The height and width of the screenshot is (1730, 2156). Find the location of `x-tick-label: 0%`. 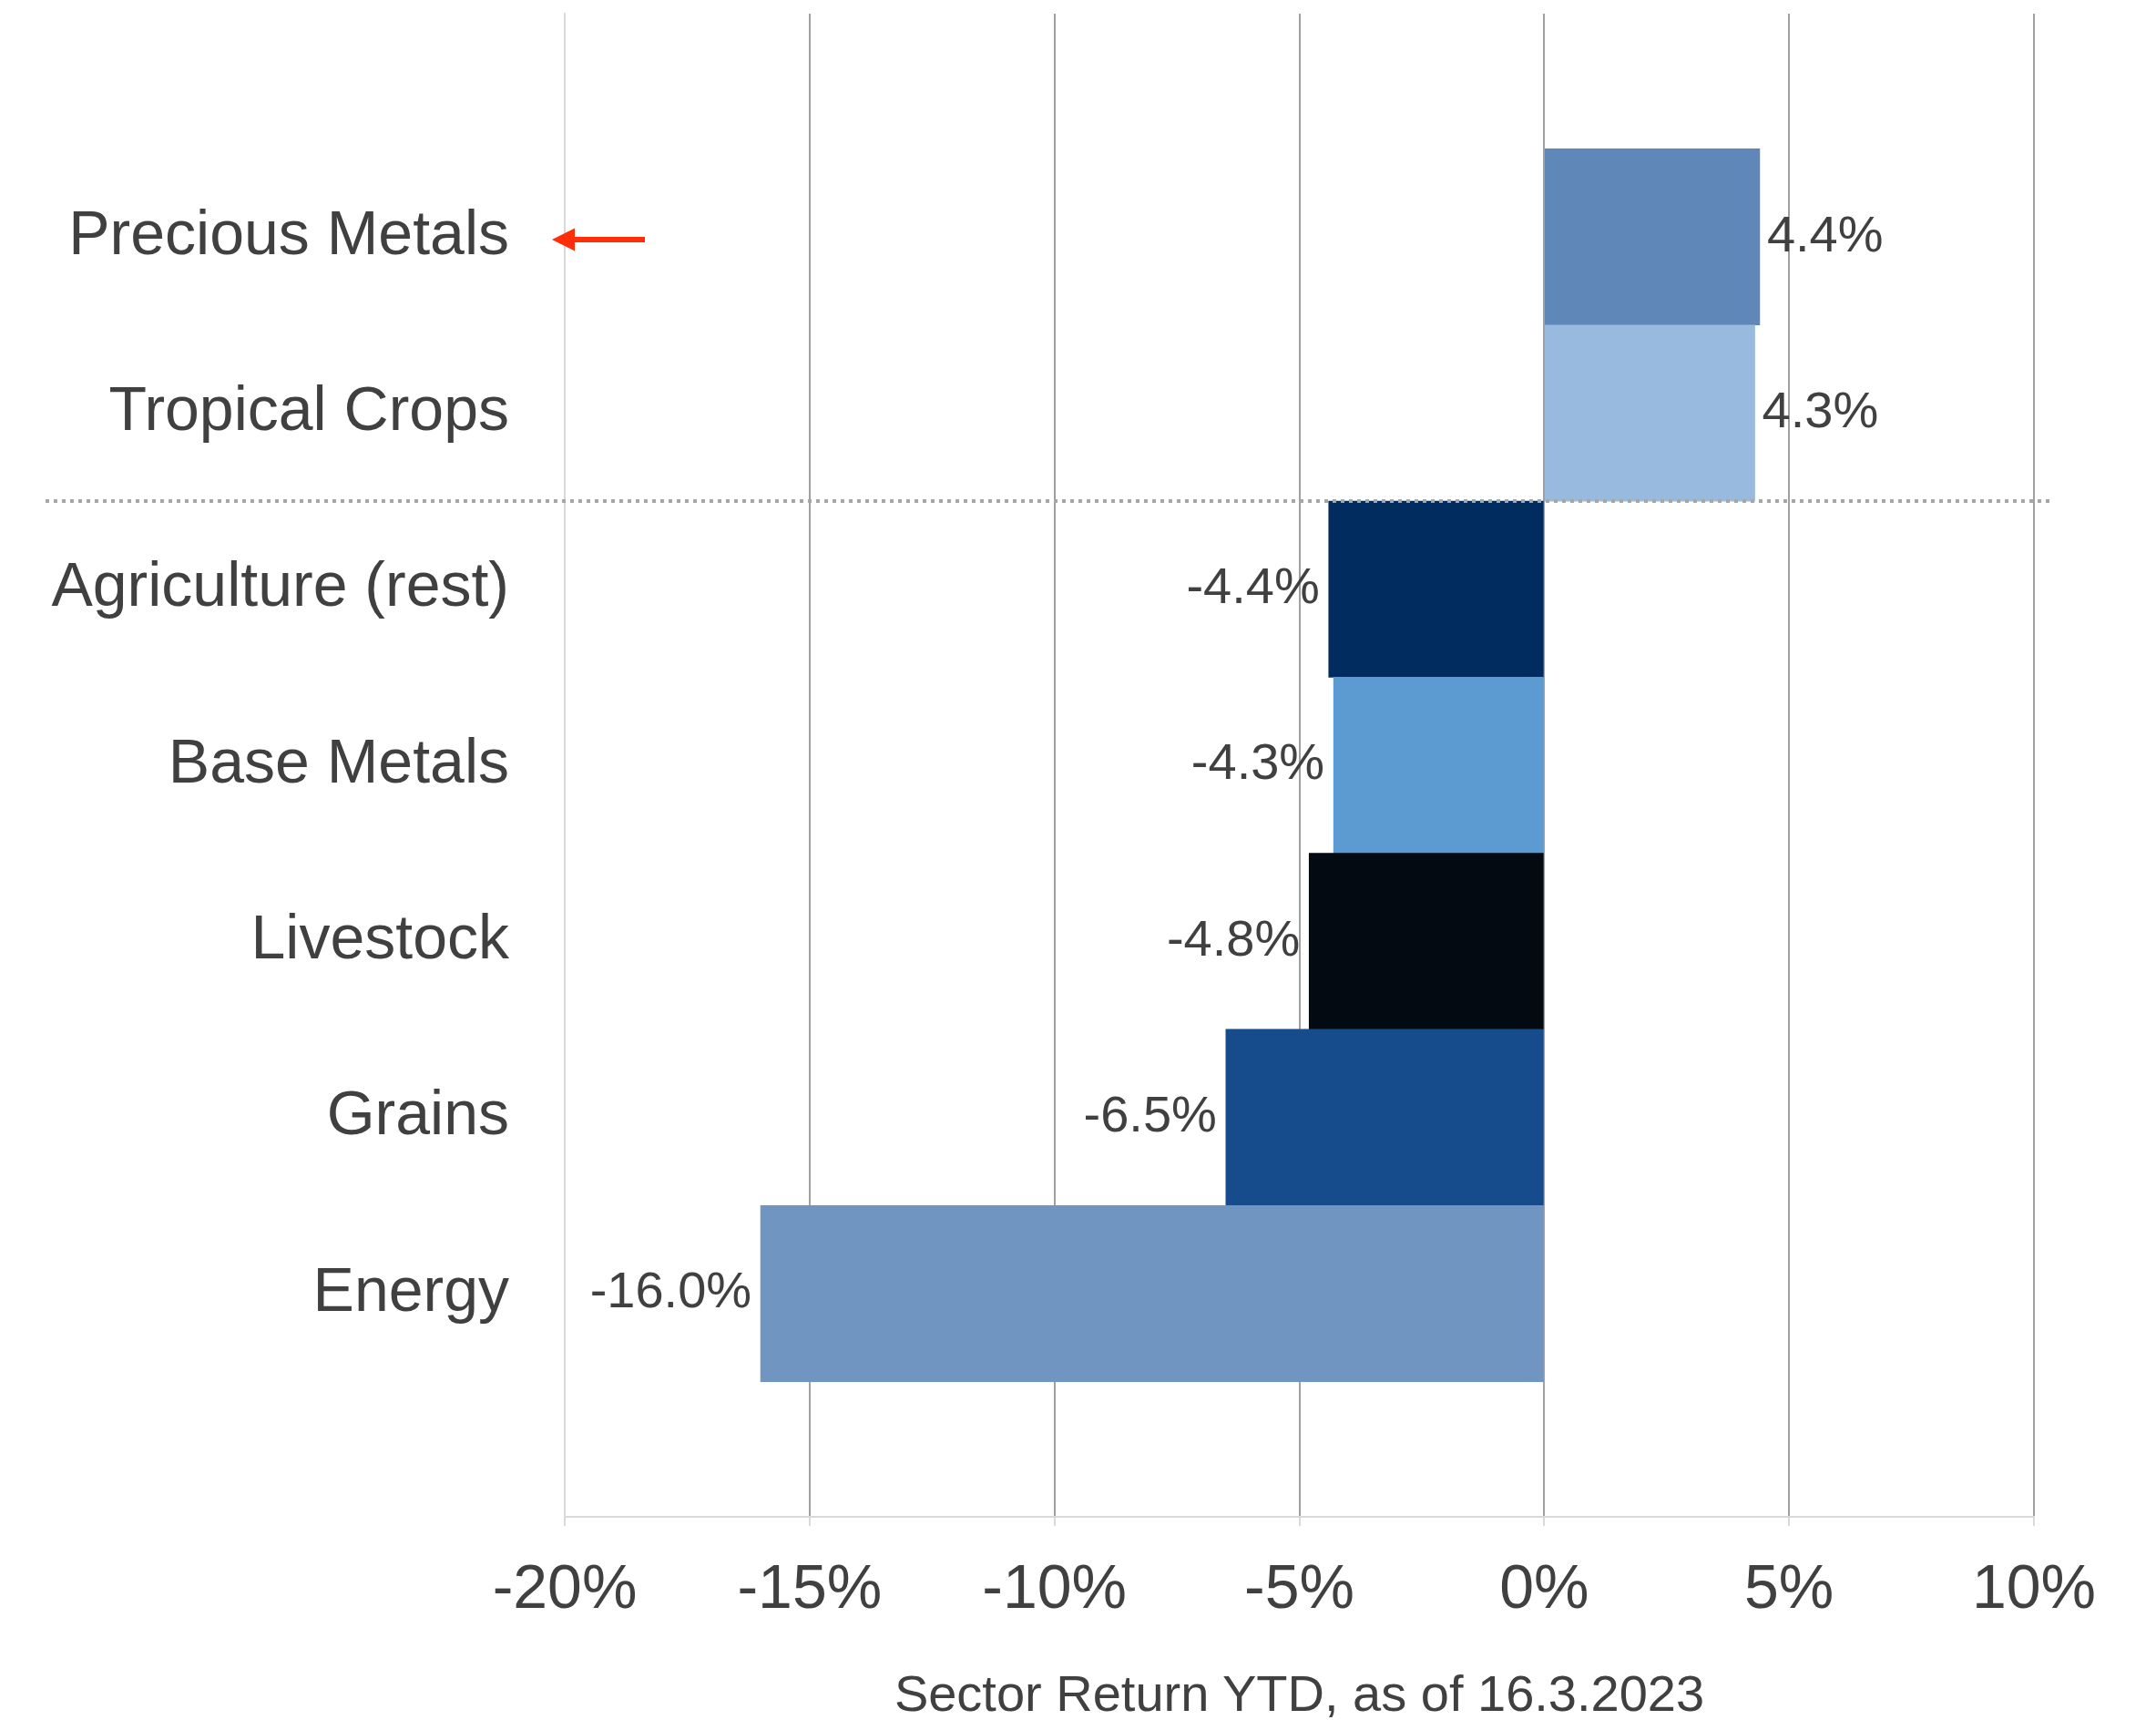

x-tick-label: 0% is located at coordinates (1544, 1586).